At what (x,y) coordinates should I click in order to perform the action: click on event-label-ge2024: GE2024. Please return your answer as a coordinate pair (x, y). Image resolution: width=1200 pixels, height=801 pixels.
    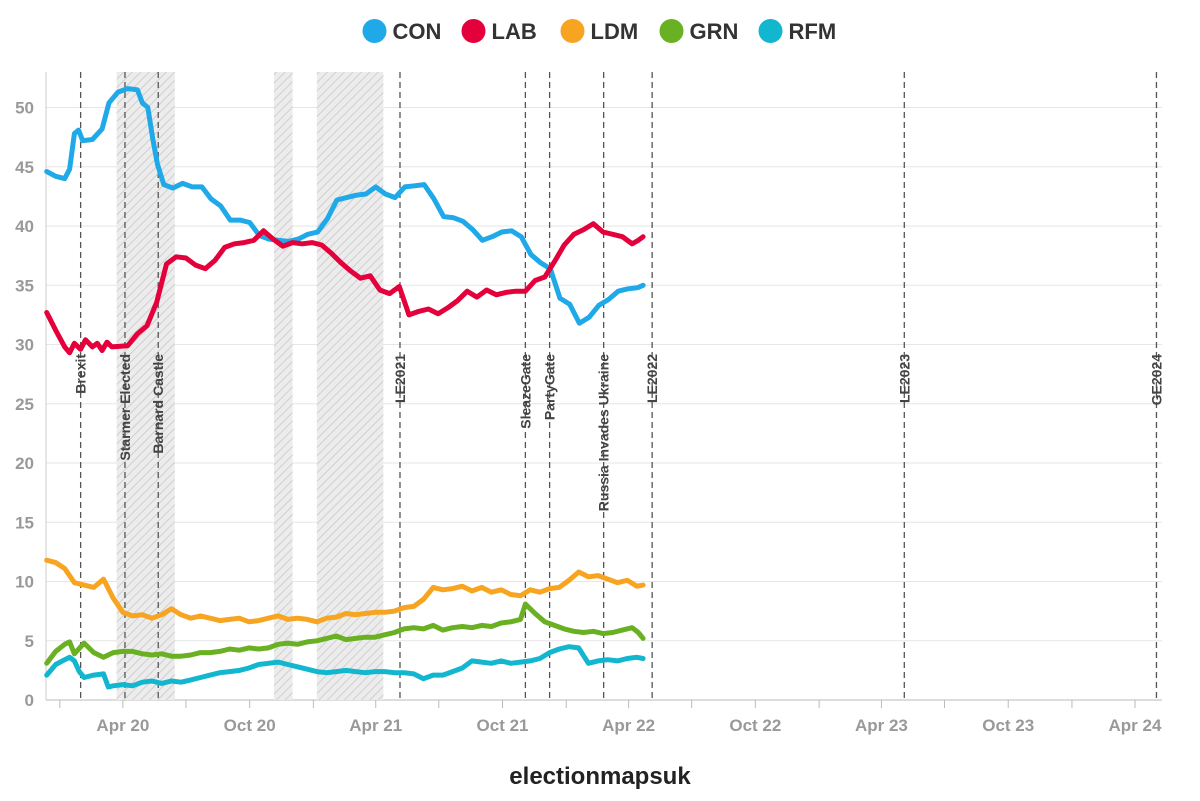
    Looking at the image, I should click on (1156, 380).